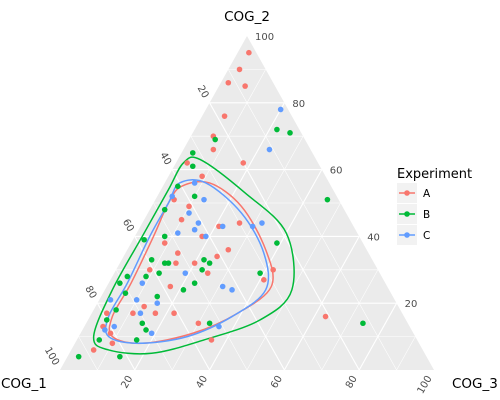  Describe the element at coordinates (425, 385) in the screenshot. I see `tick-label-cog3: 100` at that location.